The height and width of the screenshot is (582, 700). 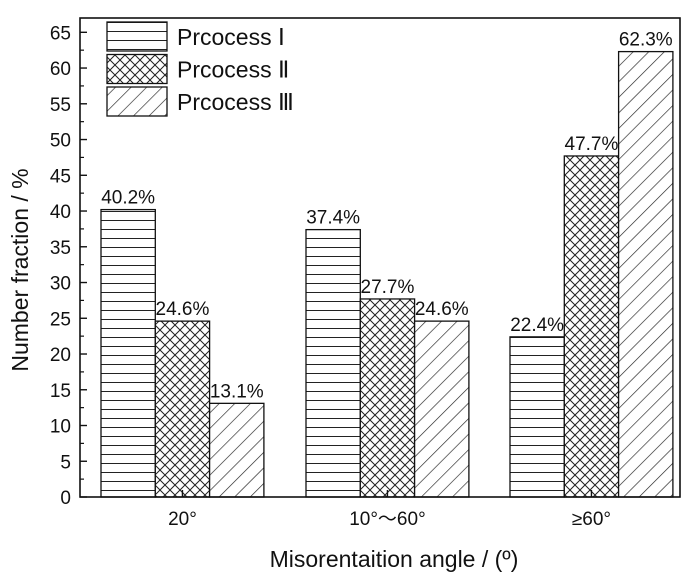 I want to click on data-label-3-3: 62.3%, so click(x=646, y=40).